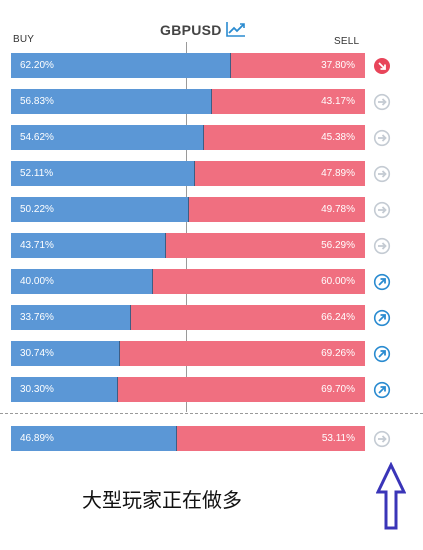 The image size is (423, 550). Describe the element at coordinates (271, 438) in the screenshot. I see `summary-sell-bar: 53.11%` at that location.